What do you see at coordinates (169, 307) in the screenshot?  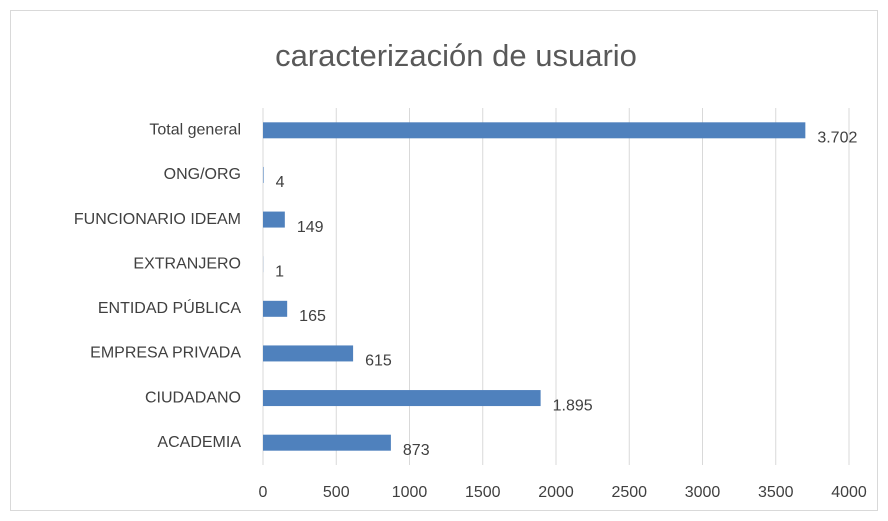 I see `y-tick-label: ENTIDAD PÚBLICA` at bounding box center [169, 307].